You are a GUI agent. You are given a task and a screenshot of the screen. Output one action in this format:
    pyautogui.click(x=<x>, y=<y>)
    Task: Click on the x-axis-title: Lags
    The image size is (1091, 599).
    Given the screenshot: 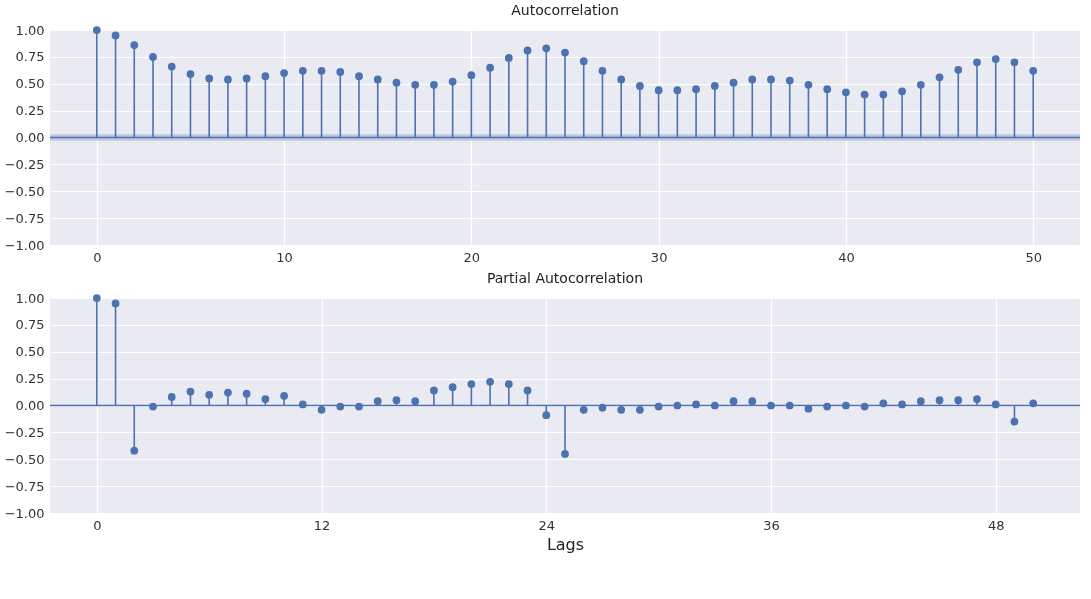 What is the action you would take?
    pyautogui.click(x=565, y=544)
    